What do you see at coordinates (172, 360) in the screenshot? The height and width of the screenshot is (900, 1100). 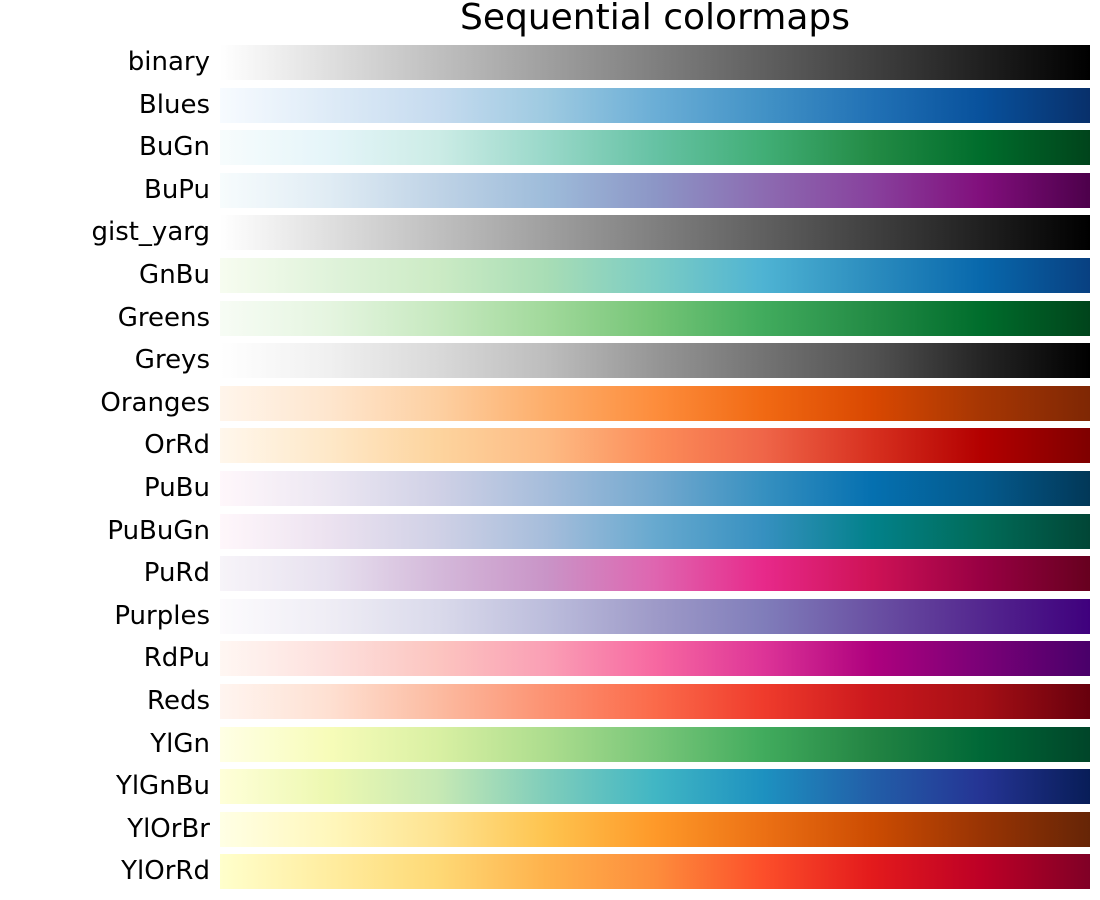 I see `colormap-label: Greys` at bounding box center [172, 360].